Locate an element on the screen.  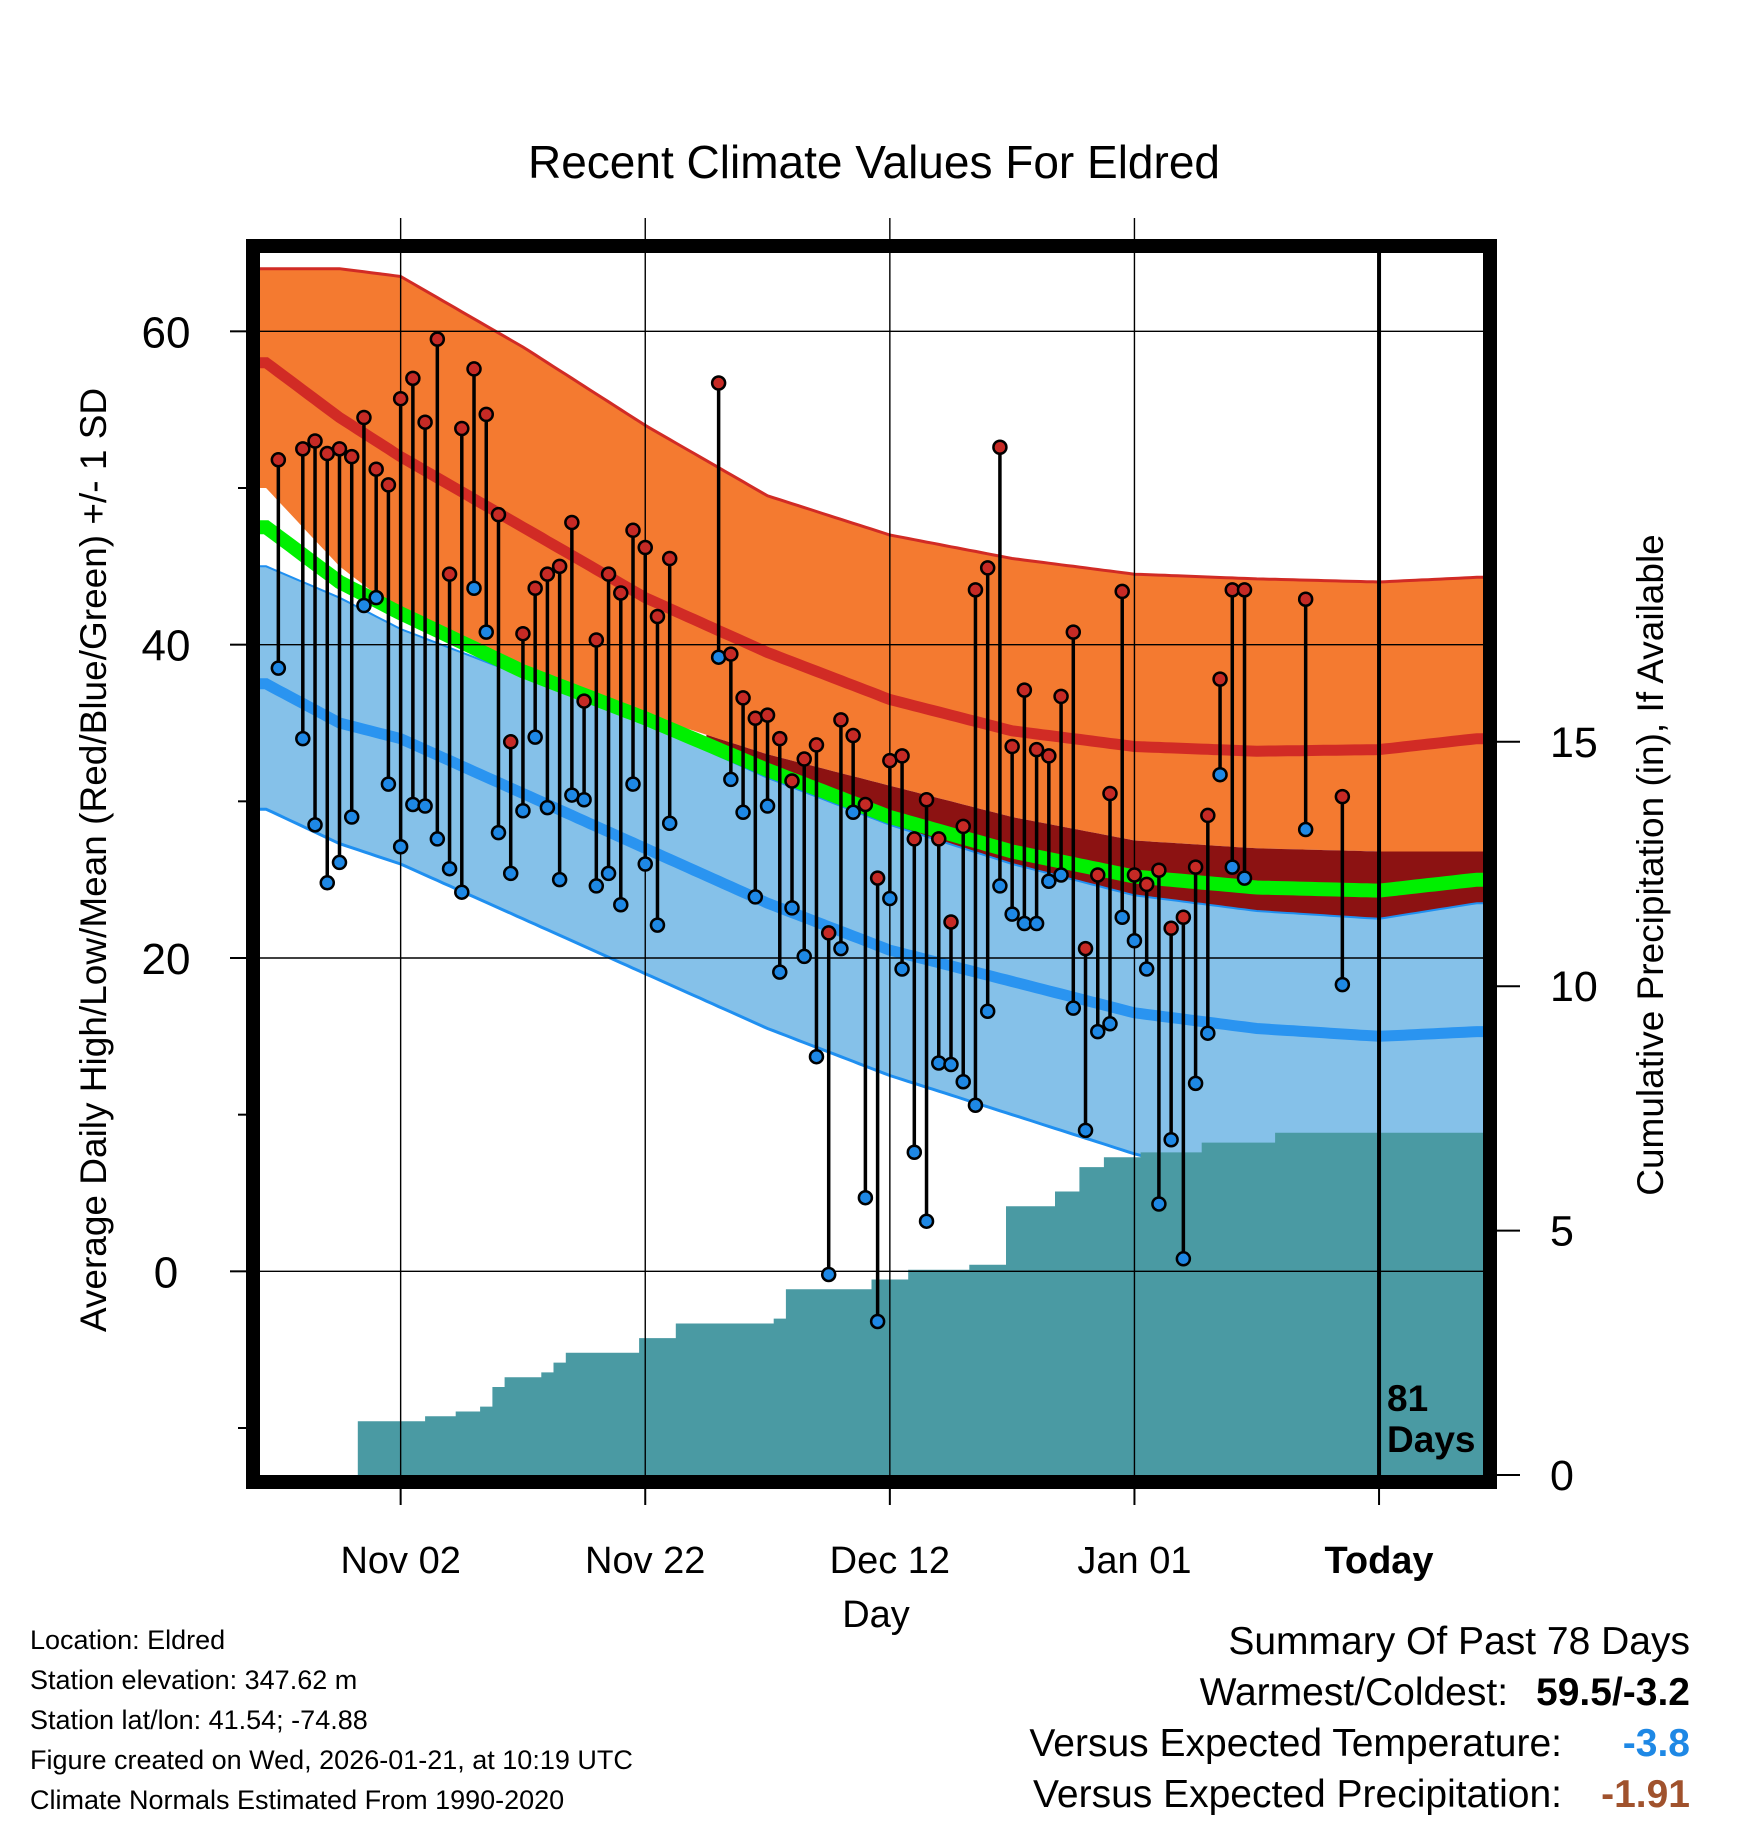
low-mean-line is located at coordinates (871, 860).